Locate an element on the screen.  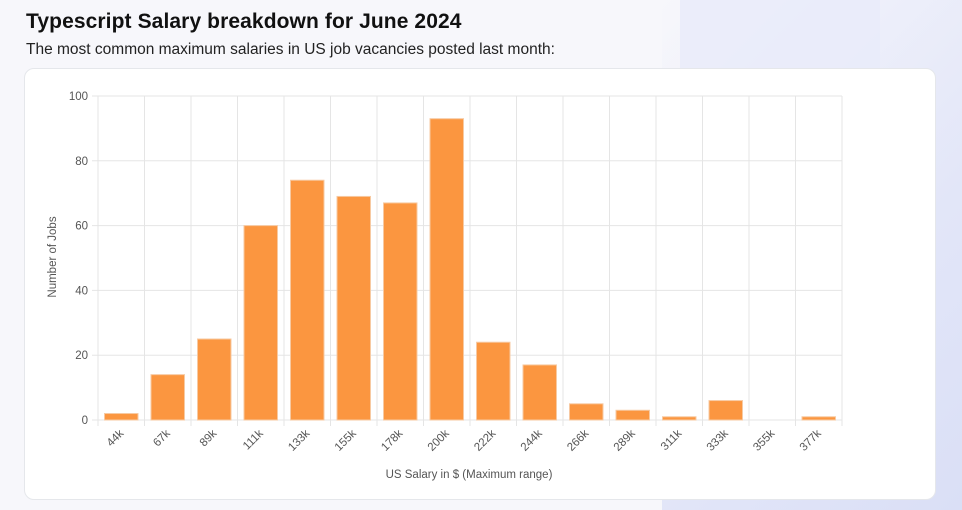
bar-222k is located at coordinates (493, 381).